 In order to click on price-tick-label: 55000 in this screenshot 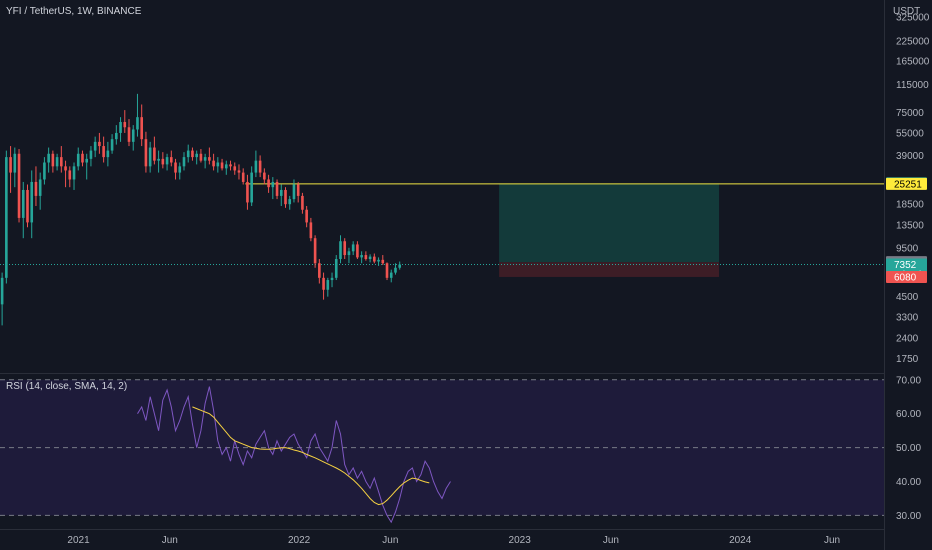, I will do `click(910, 133)`.